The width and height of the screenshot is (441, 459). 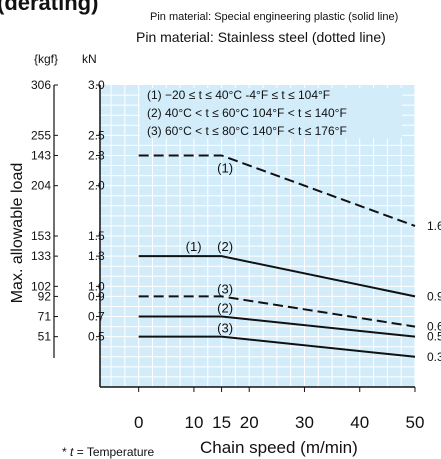 I want to click on note-text: = Temperature, so click(x=113, y=452).